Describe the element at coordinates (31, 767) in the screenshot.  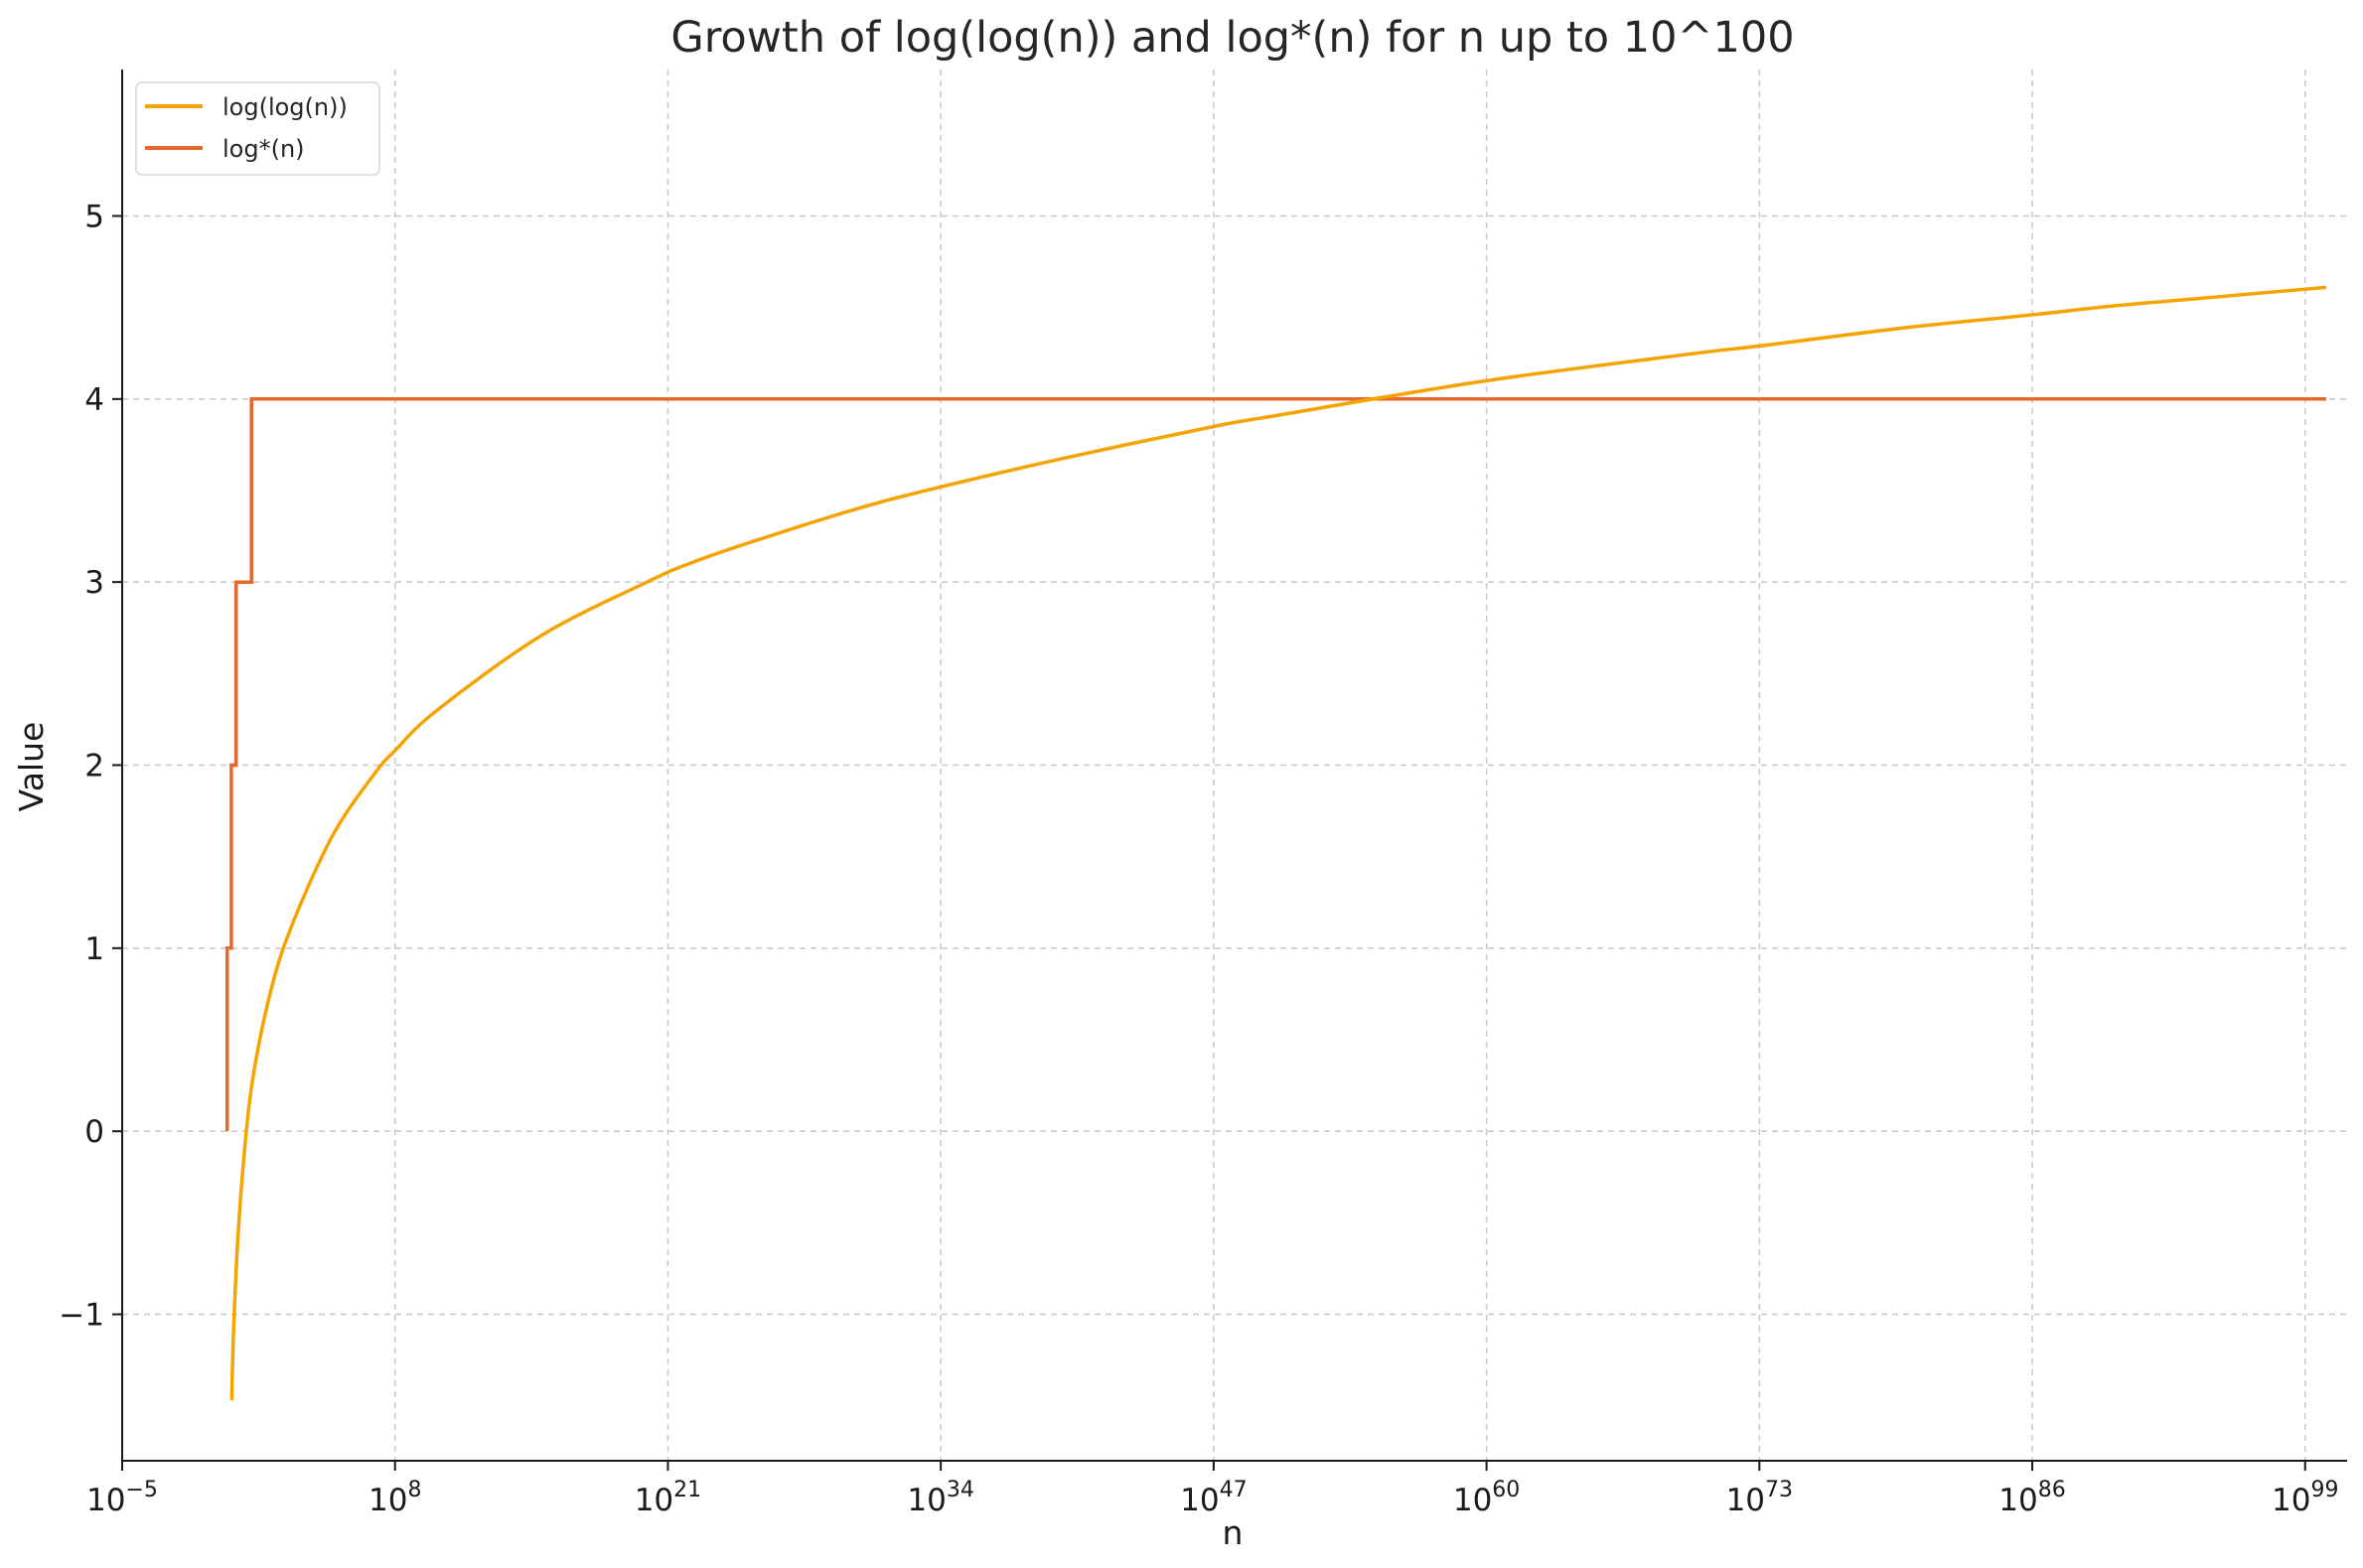
I see `y-axis-label: Value` at that location.